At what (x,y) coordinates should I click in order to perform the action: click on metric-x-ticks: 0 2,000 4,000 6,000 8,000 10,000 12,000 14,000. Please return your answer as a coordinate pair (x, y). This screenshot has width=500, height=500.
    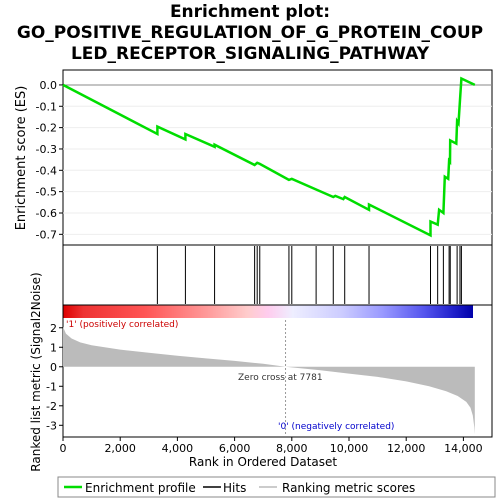
    Looking at the image, I should click on (271, 446).